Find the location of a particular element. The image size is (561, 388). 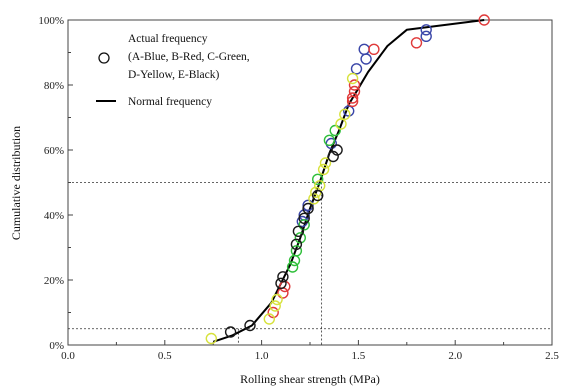

legend-actual-marker is located at coordinates (104, 58).